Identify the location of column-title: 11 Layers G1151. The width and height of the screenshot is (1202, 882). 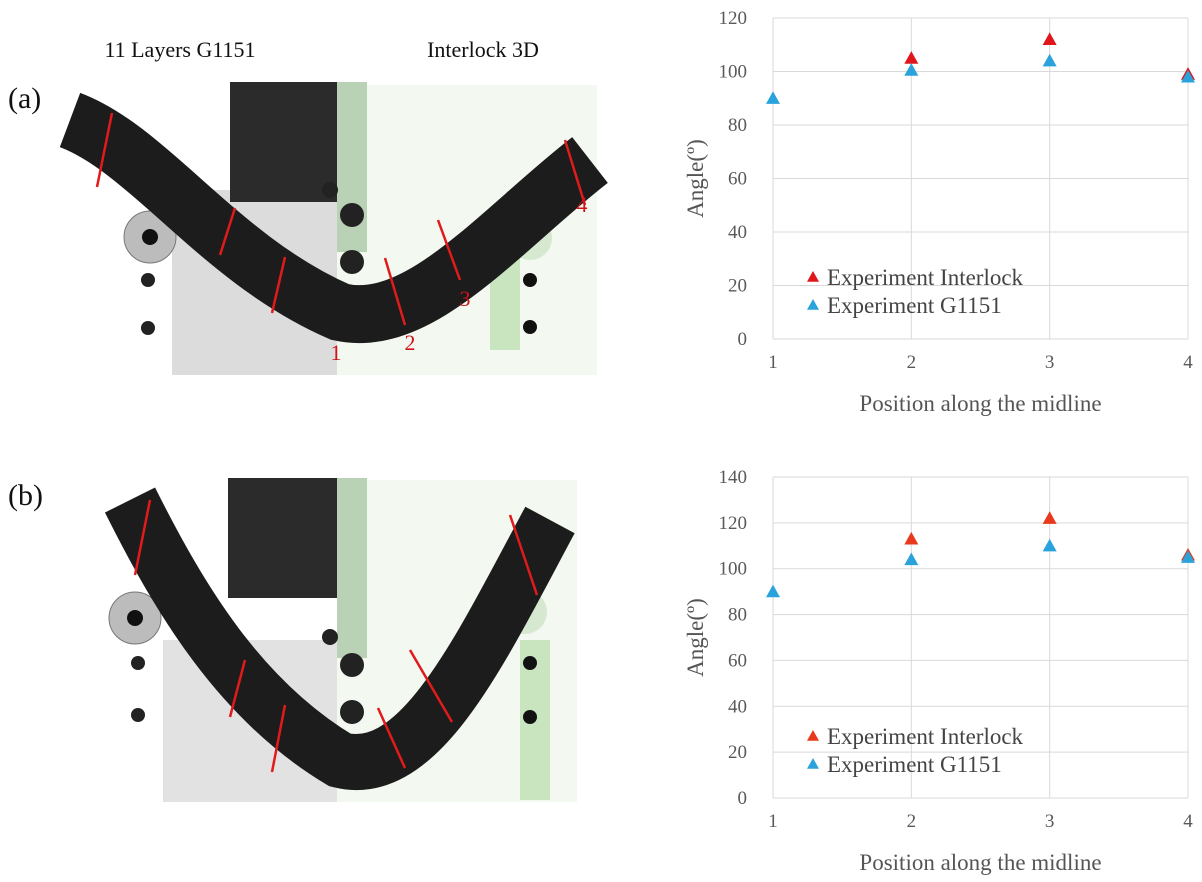
(179, 49).